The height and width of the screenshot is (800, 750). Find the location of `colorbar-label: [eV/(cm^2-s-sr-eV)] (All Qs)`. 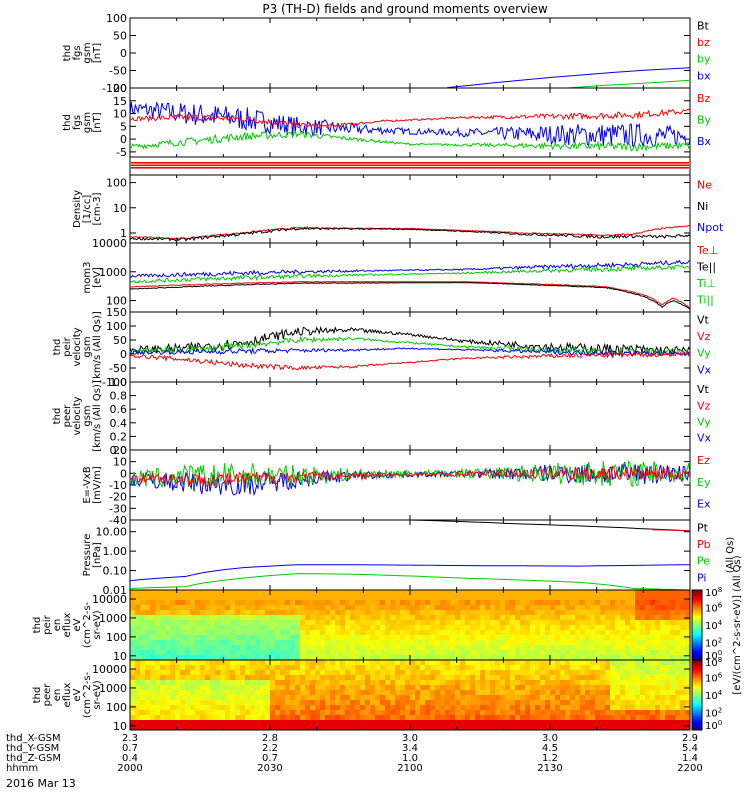

colorbar-label: [eV/(cm^2-s-sr-eV)] (All Qs) is located at coordinates (737, 624).